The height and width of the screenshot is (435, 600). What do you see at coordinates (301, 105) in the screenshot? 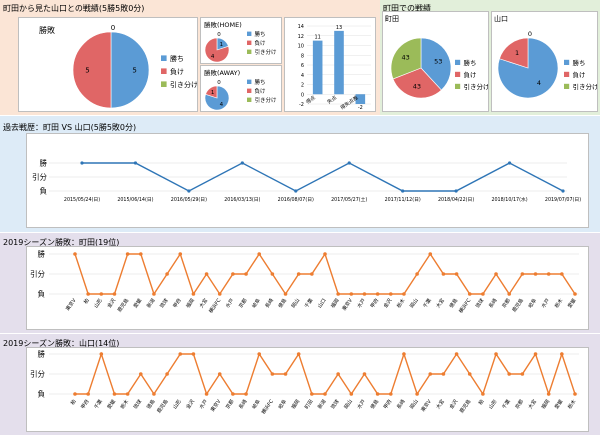
I see `y-tick-label: -2` at bounding box center [301, 105].